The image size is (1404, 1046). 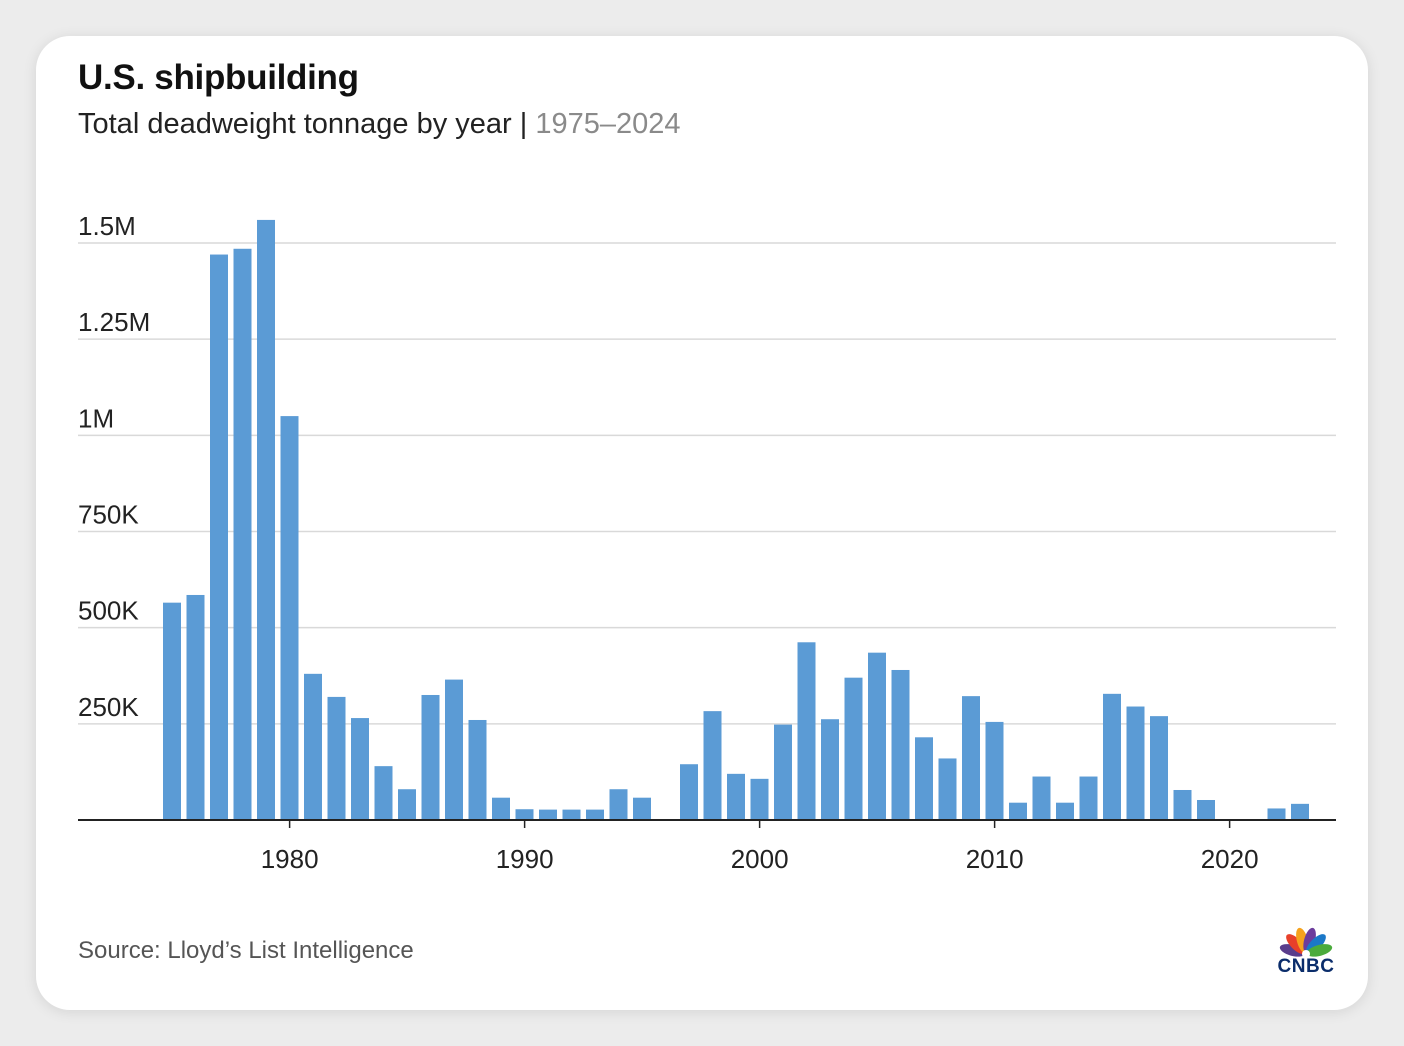 I want to click on x-tick-label: 2000, so click(x=760, y=859).